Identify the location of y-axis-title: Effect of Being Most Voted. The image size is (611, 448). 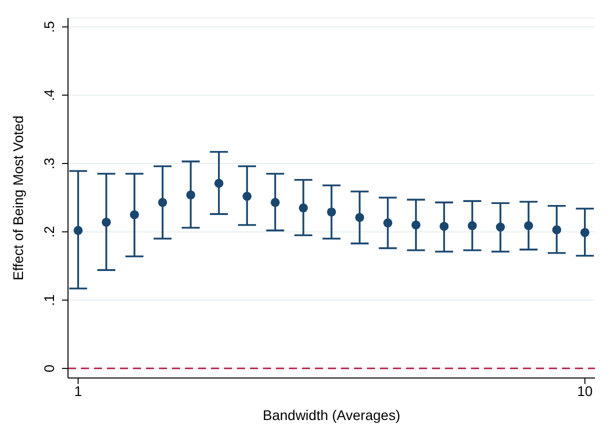
(18, 198).